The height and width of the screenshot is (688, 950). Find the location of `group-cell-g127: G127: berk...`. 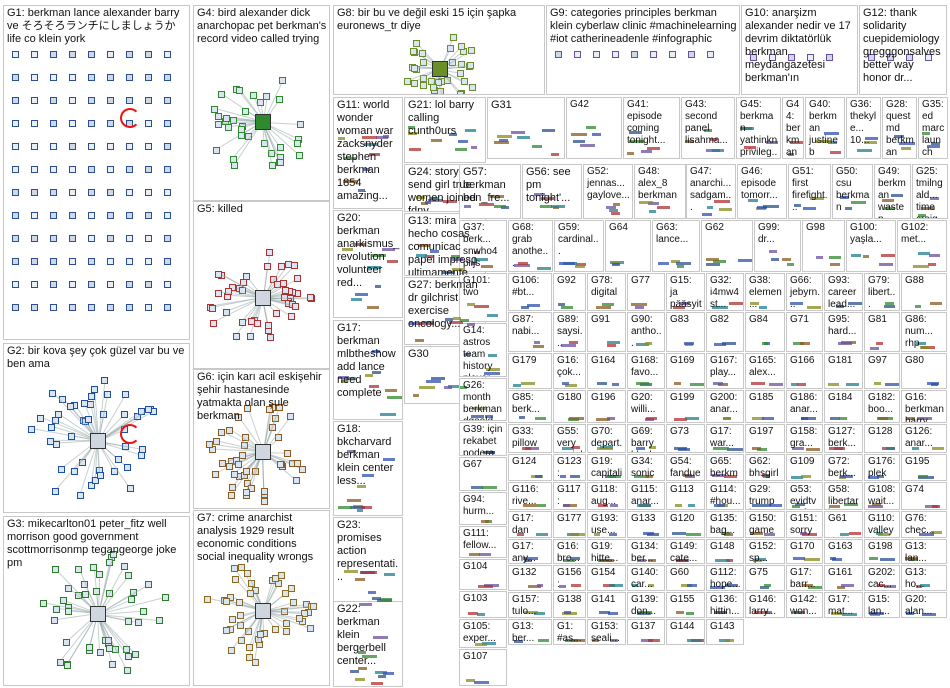

group-cell-g127: G127: berk... is located at coordinates (843, 438).